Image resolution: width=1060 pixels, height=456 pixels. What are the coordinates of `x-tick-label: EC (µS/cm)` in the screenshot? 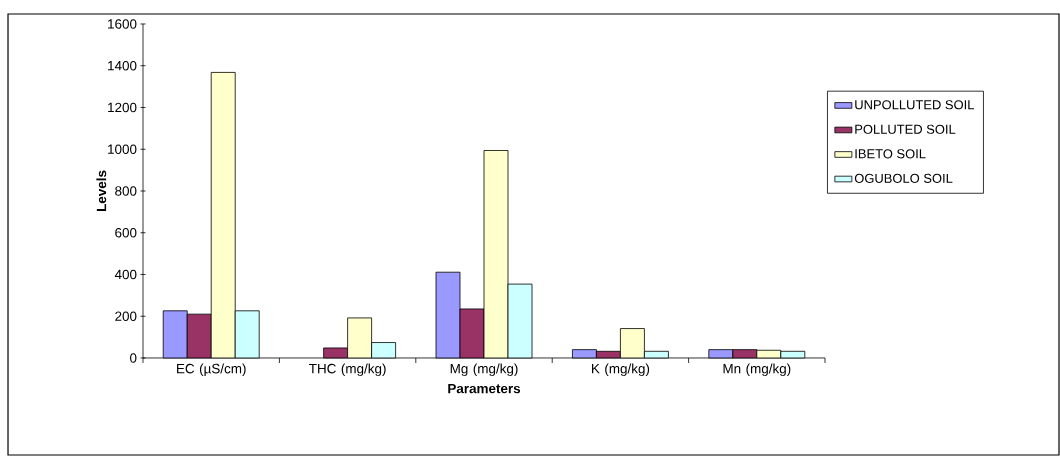 It's located at (211, 370).